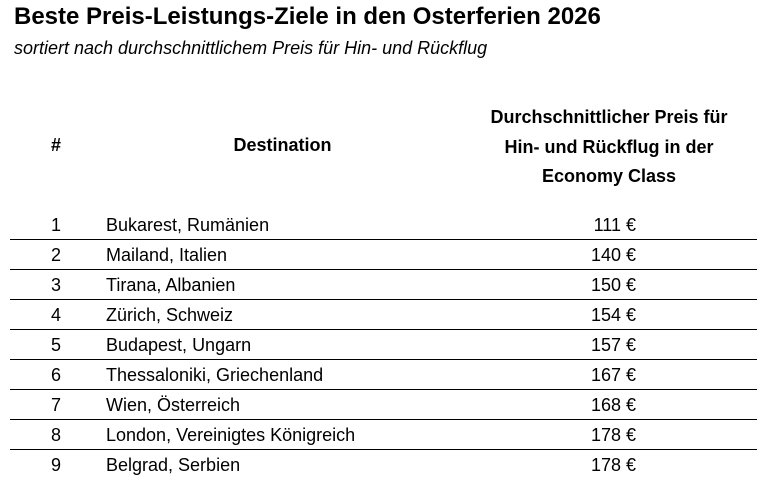 Image resolution: width=761 pixels, height=479 pixels. Describe the element at coordinates (613, 405) in the screenshot. I see `price-cell: 168 €` at that location.